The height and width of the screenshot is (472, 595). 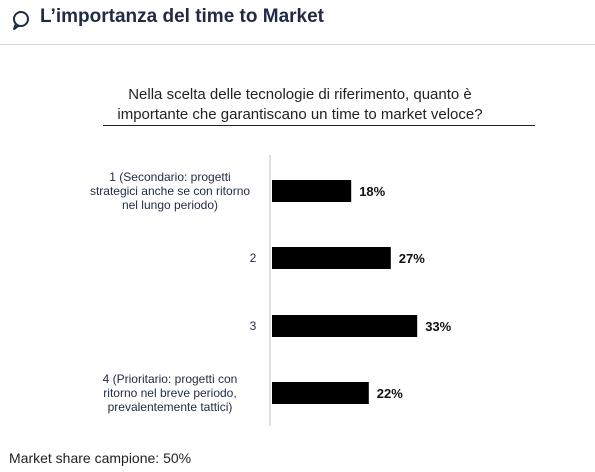 I want to click on value-label-2: 27%, so click(x=412, y=258).